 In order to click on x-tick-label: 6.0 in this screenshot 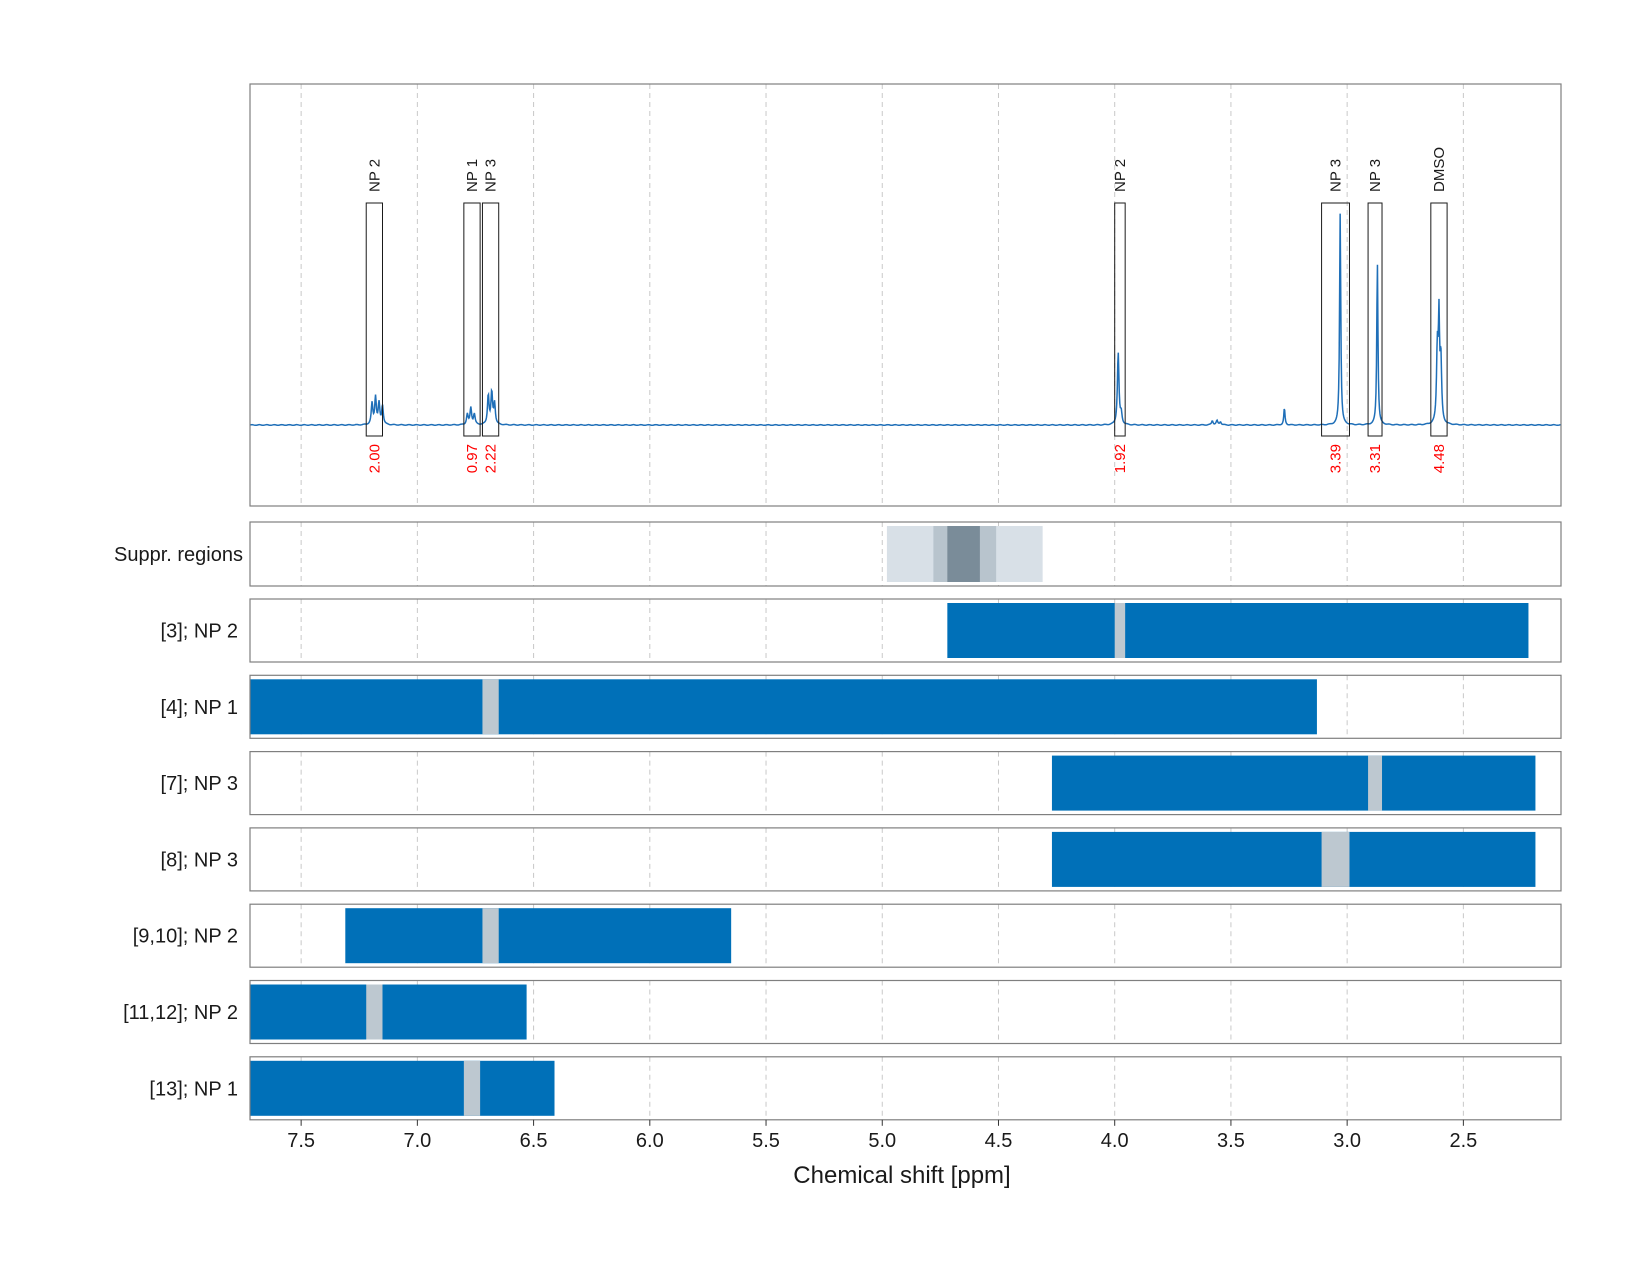, I will do `click(650, 1141)`.